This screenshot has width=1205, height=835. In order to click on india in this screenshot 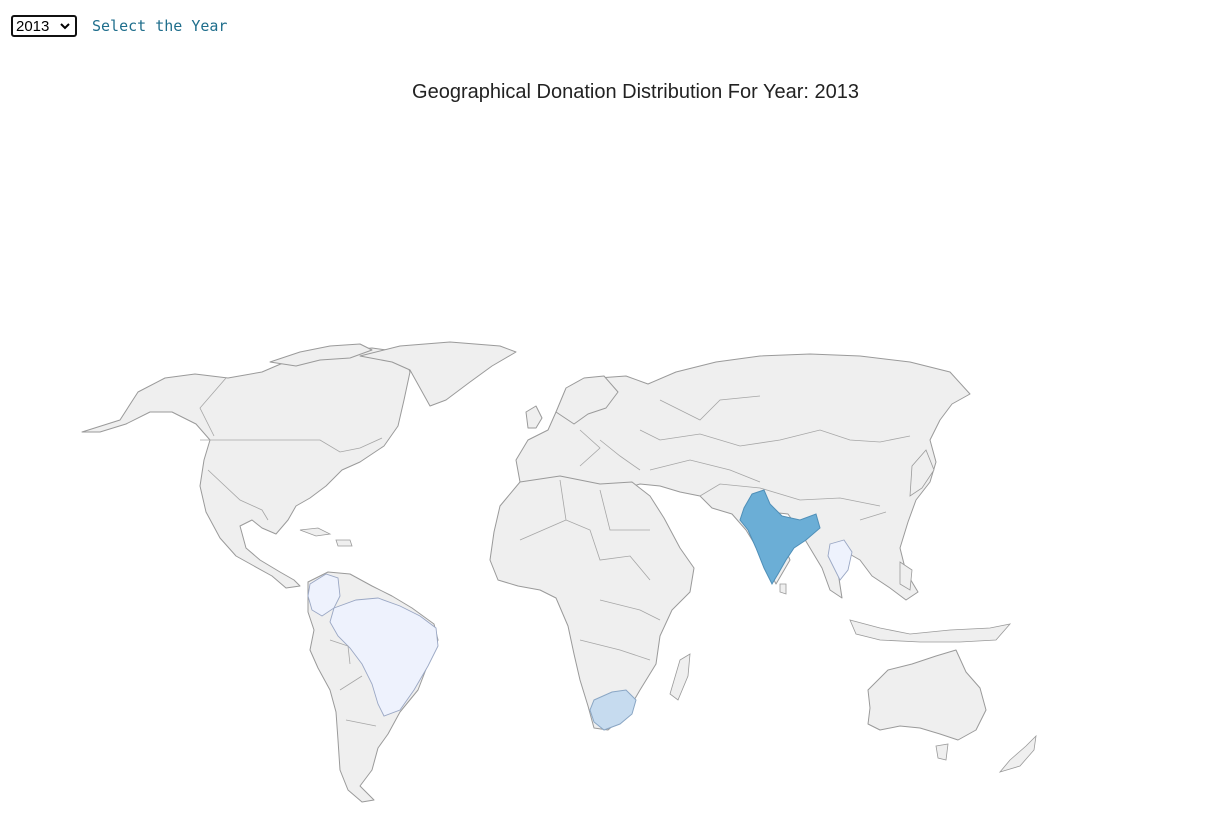, I will do `click(780, 537)`.